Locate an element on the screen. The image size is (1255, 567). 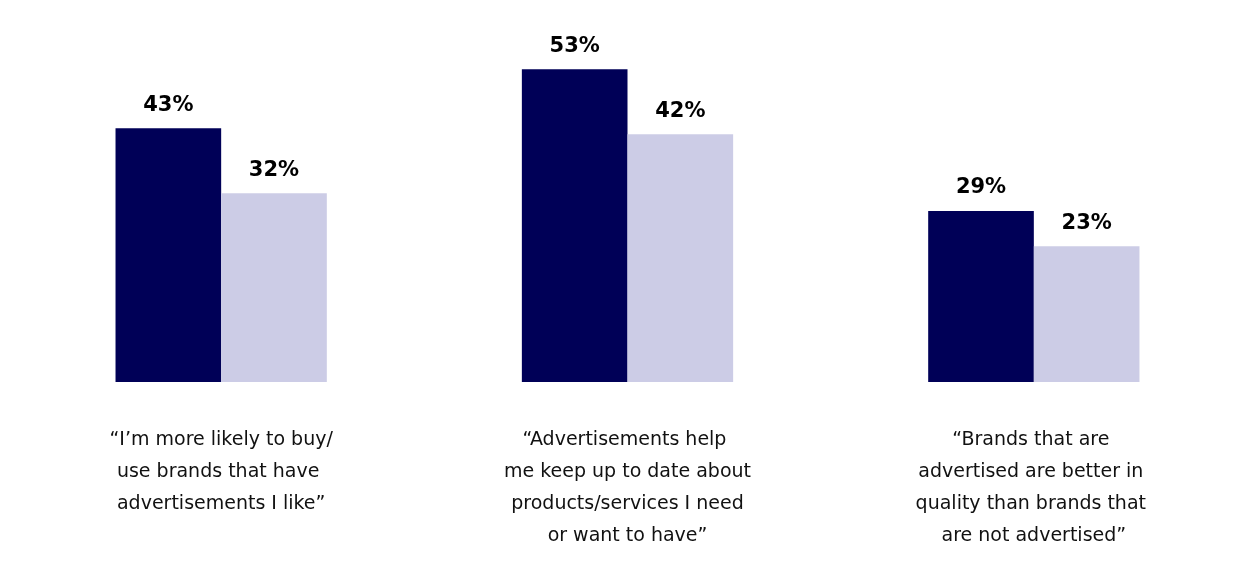
x-tick-label: “I’m more likely to buy/use brands that have advertisements I like” is located at coordinates (221, 470).